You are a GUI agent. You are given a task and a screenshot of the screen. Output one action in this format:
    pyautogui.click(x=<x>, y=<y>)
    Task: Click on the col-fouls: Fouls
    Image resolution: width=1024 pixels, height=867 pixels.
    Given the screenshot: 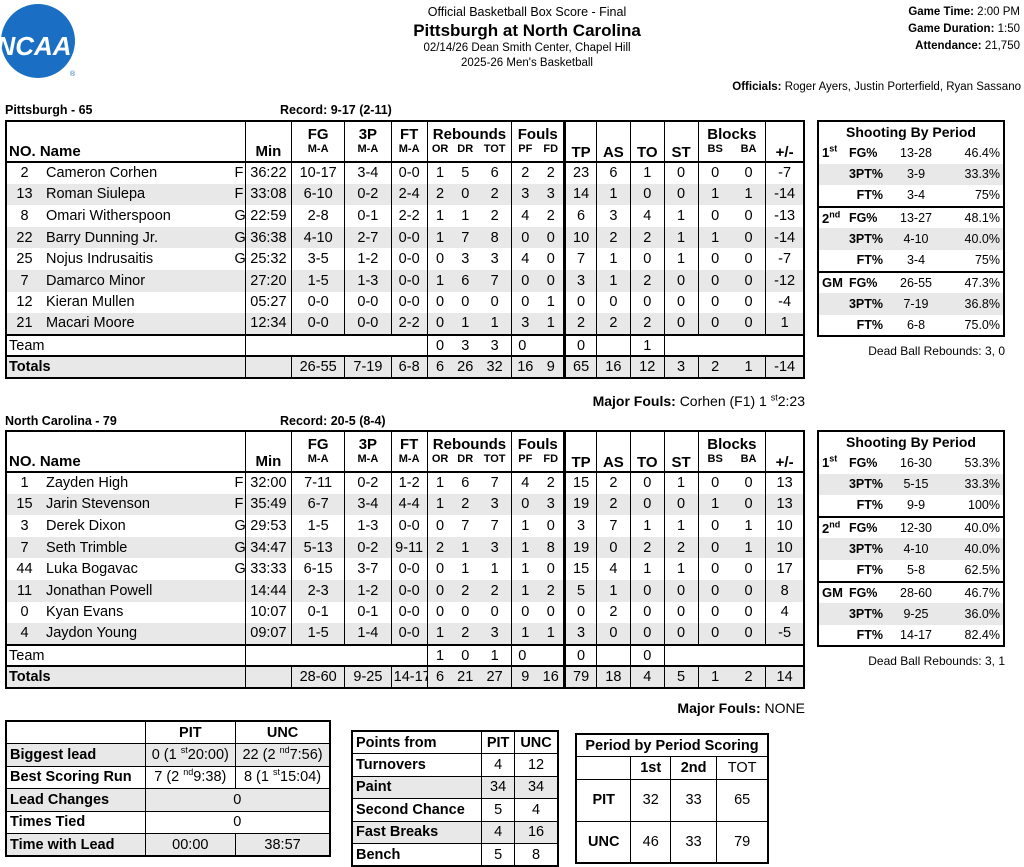 What is the action you would take?
    pyautogui.click(x=538, y=132)
    